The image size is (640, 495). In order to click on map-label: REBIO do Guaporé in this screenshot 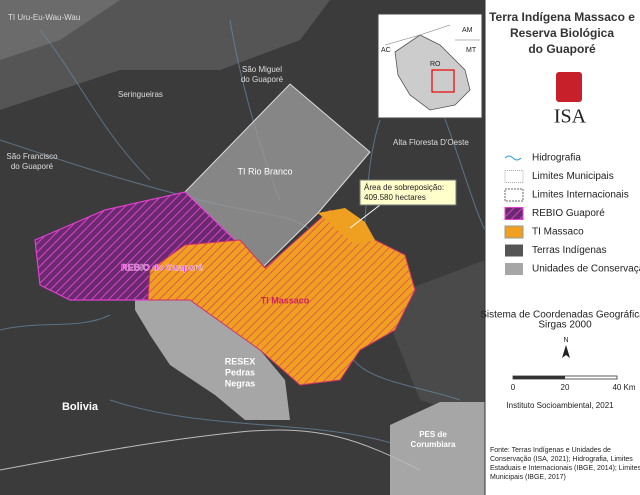, I will do `click(162, 267)`.